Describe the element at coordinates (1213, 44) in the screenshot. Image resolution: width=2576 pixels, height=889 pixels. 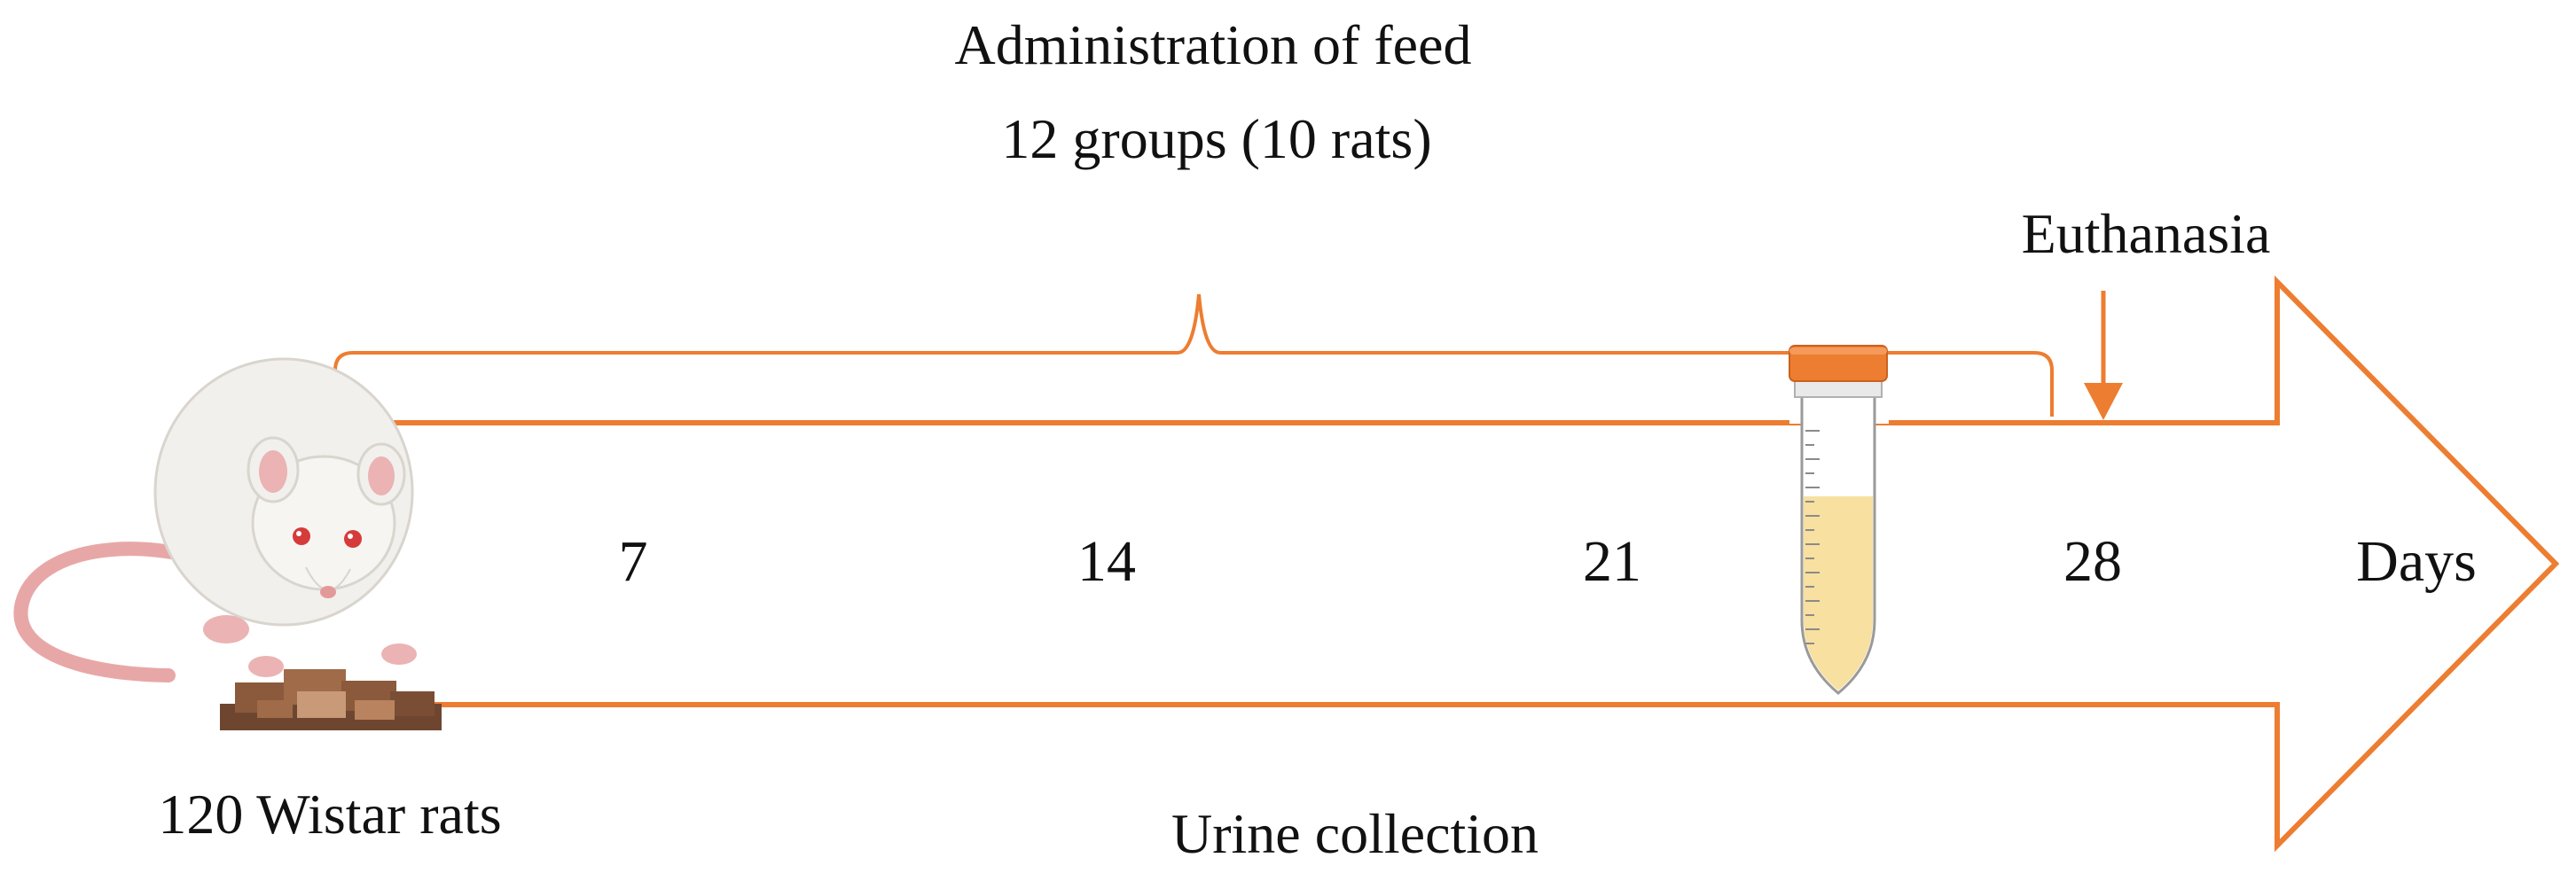
I see `feed-title-line1: Administration of feed` at that location.